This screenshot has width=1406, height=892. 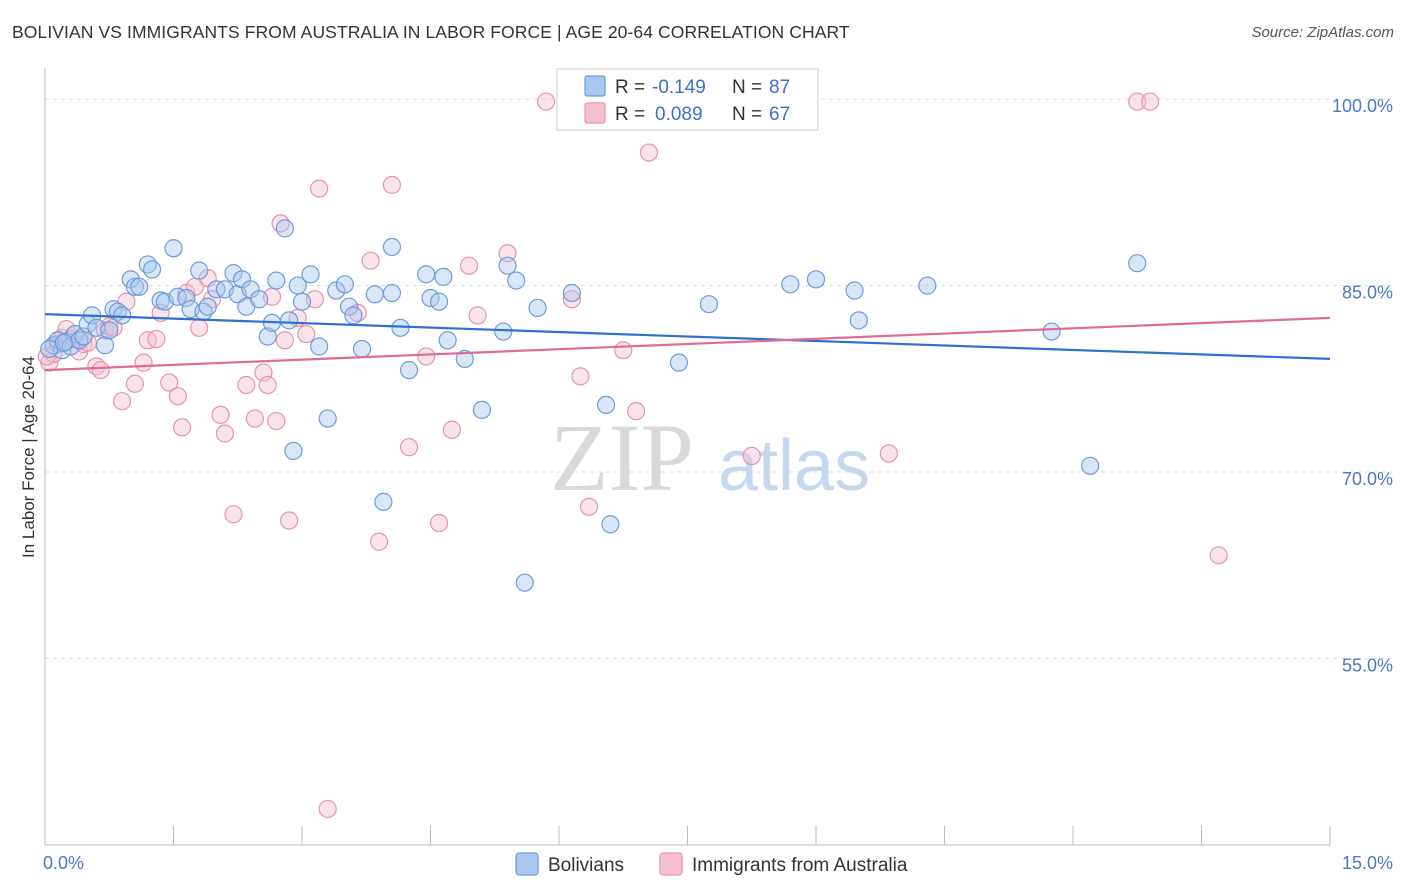 What do you see at coordinates (527, 864) in the screenshot?
I see `bottom-legend-swatch-bolivians` at bounding box center [527, 864].